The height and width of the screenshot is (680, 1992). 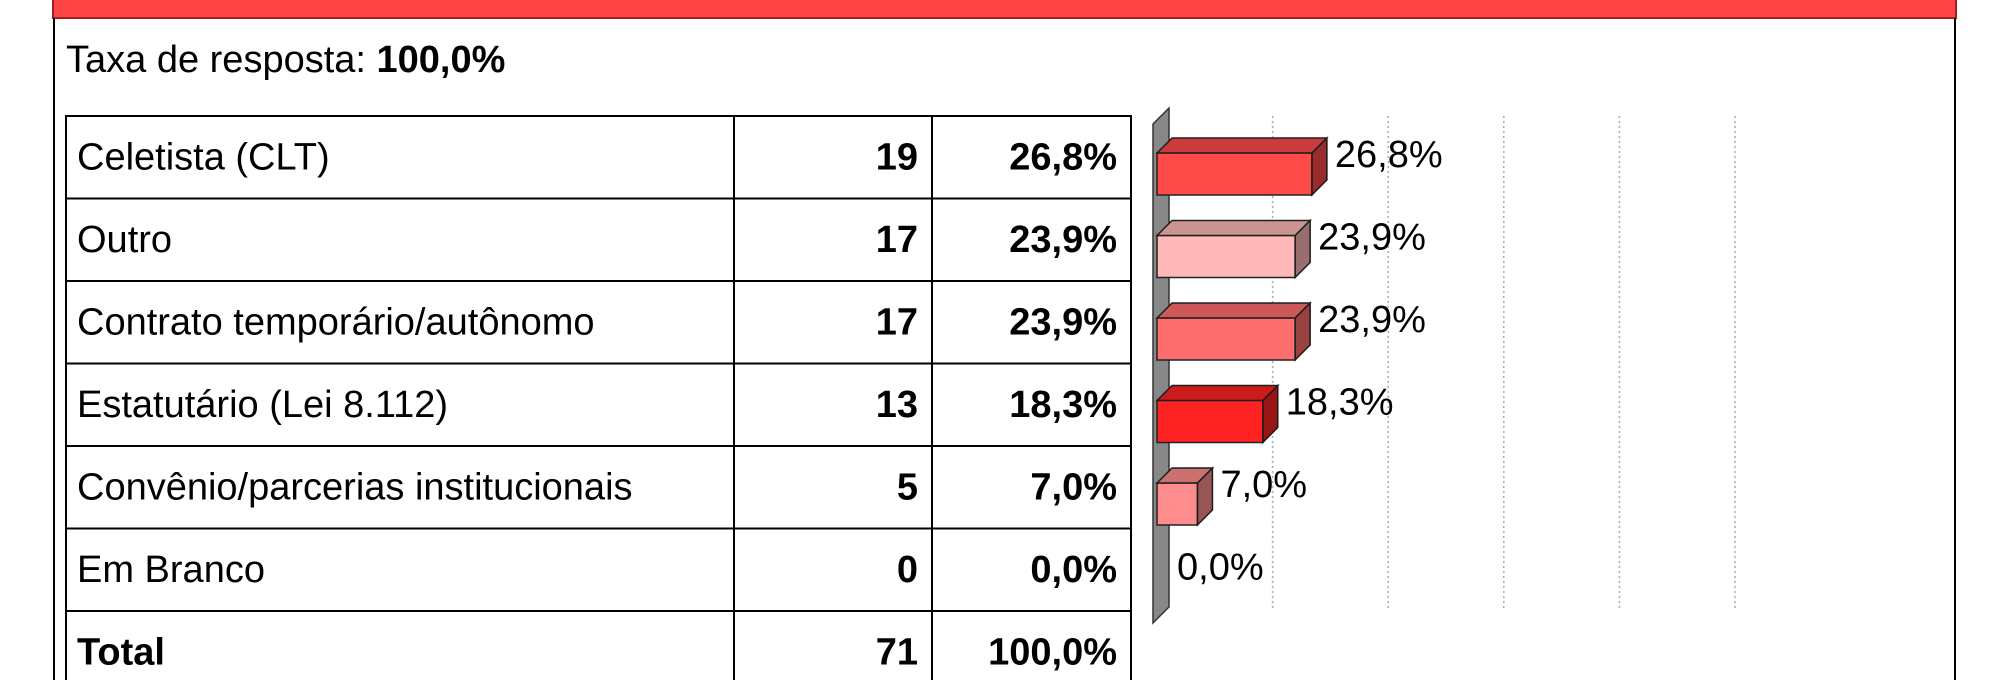 What do you see at coordinates (1263, 485) in the screenshot?
I see `bar-label: 7,0%` at bounding box center [1263, 485].